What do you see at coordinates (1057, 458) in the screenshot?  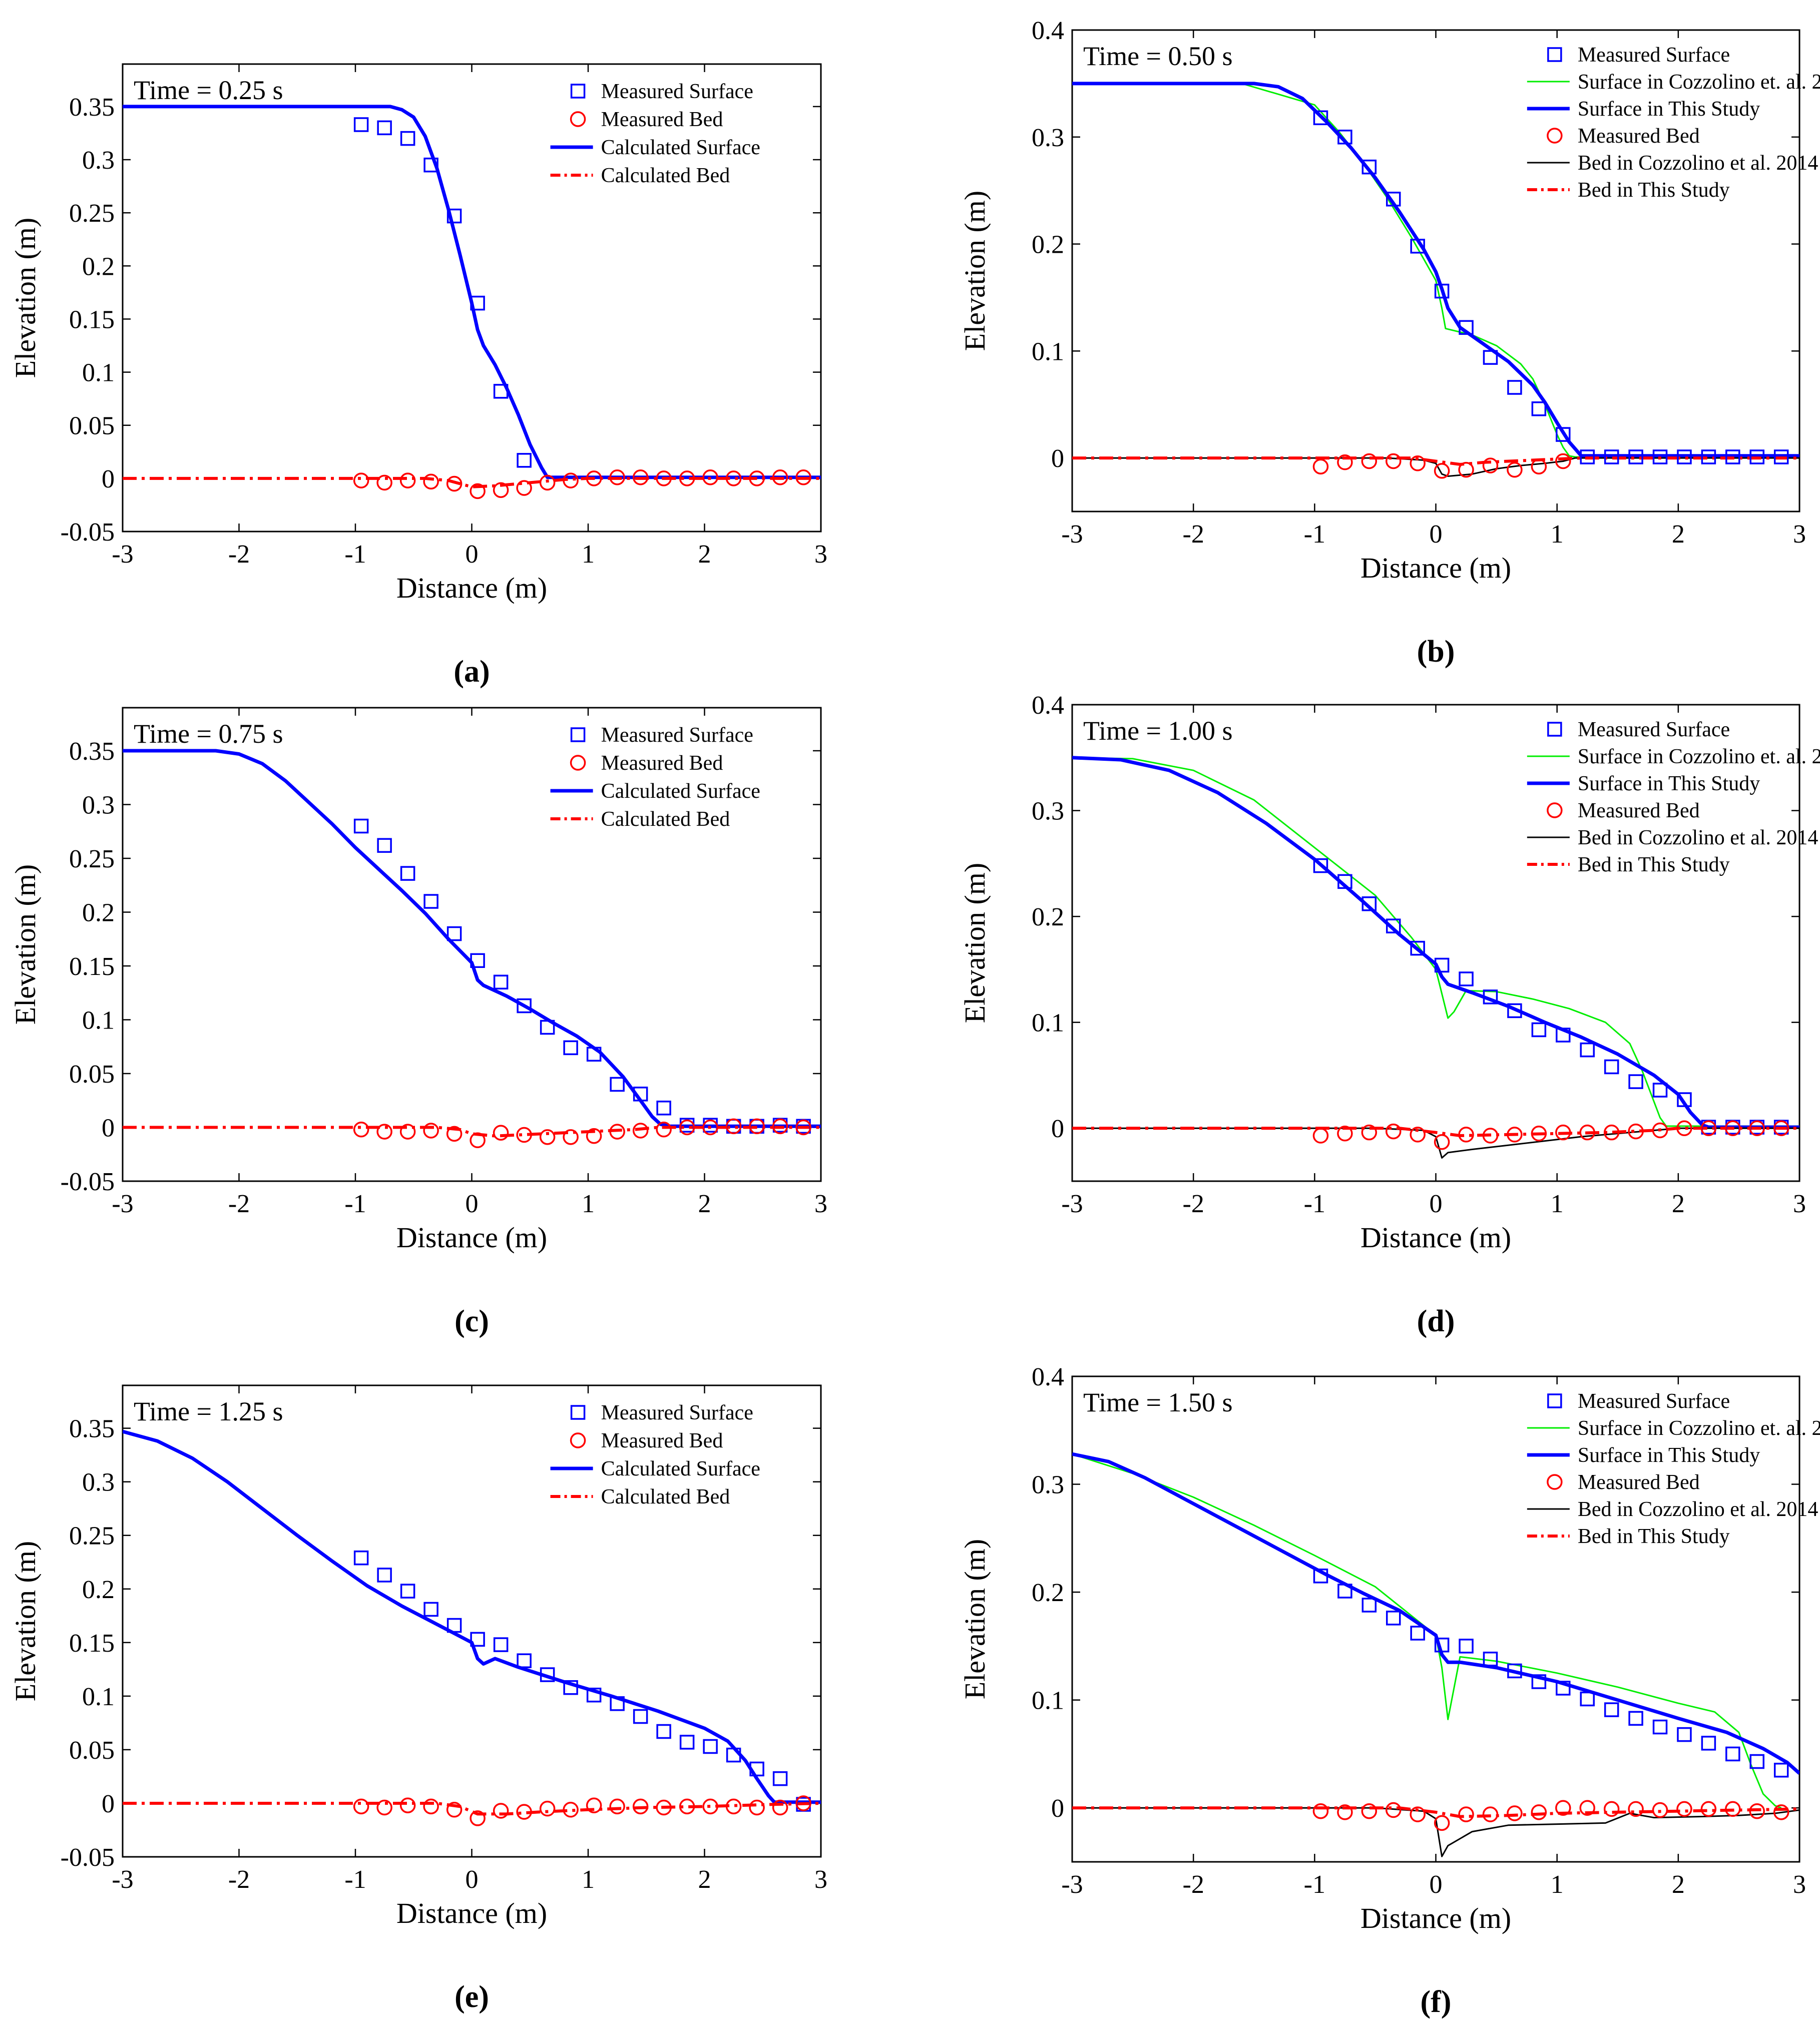 I see `y-tick-label: 0` at bounding box center [1057, 458].